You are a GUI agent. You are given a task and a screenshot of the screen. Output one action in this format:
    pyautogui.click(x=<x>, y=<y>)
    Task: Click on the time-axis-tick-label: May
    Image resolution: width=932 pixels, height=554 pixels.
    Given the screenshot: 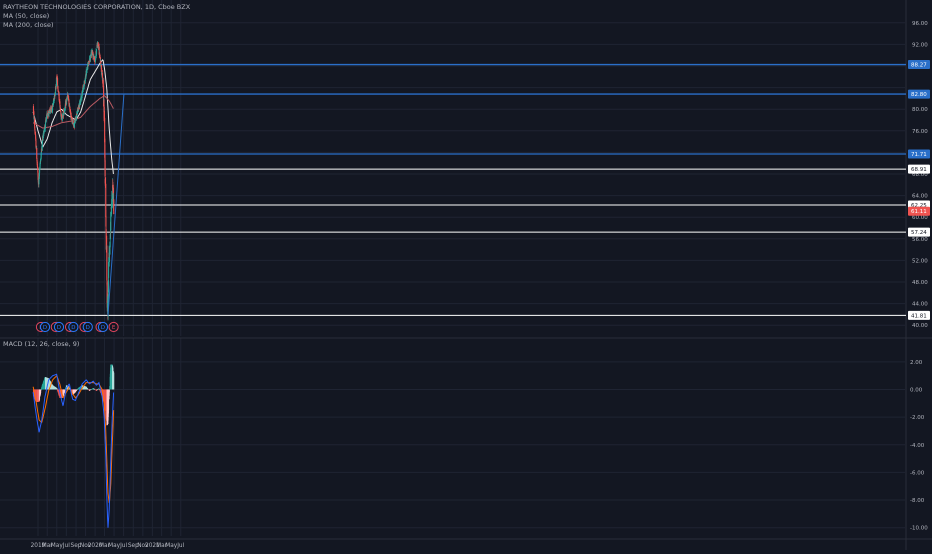 What is the action you would take?
    pyautogui.click(x=57, y=546)
    